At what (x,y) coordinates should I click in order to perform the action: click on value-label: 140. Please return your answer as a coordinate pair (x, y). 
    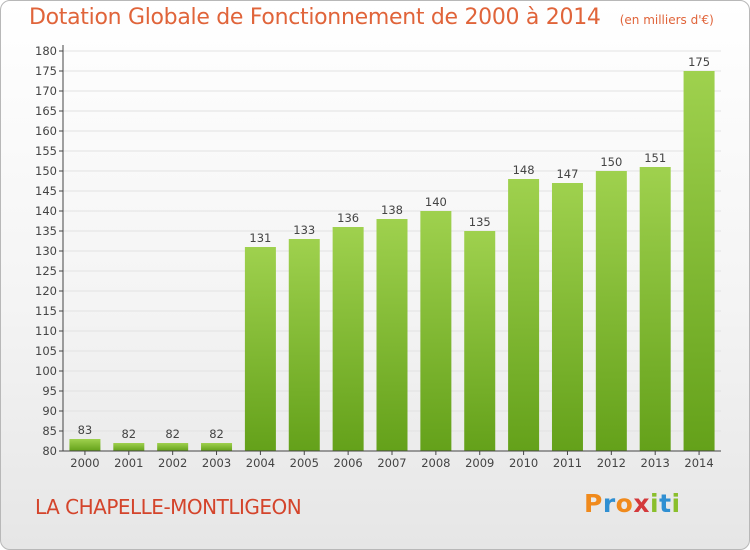
    Looking at the image, I should click on (436, 202).